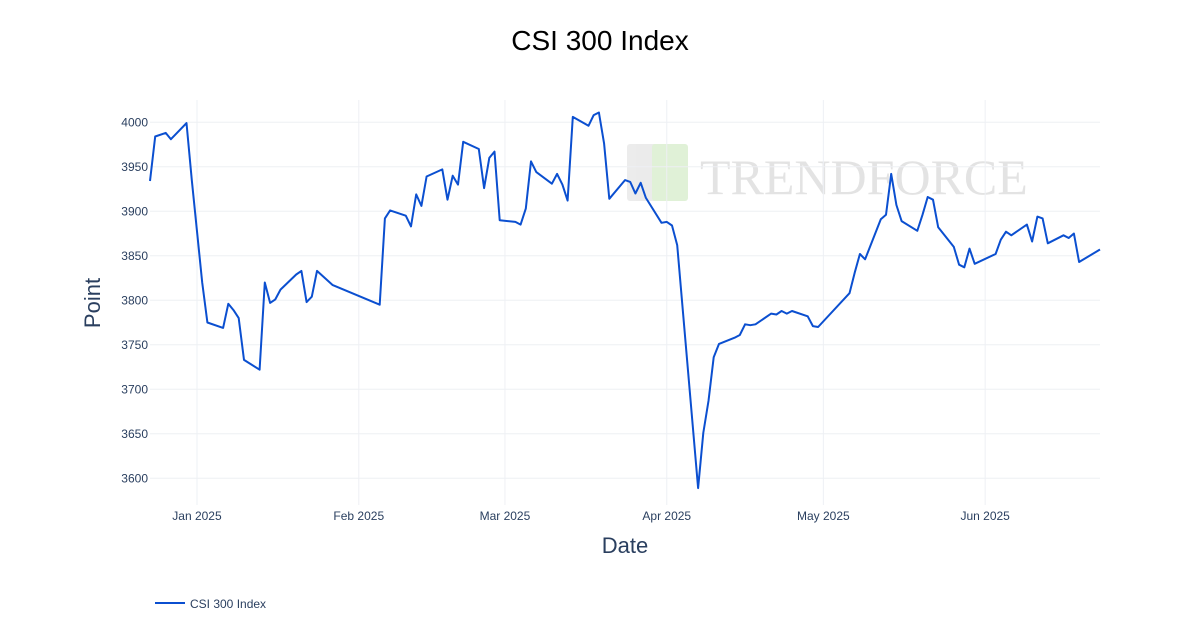 The width and height of the screenshot is (1200, 630). Describe the element at coordinates (134, 345) in the screenshot. I see `y-tick-label: 3750` at that location.